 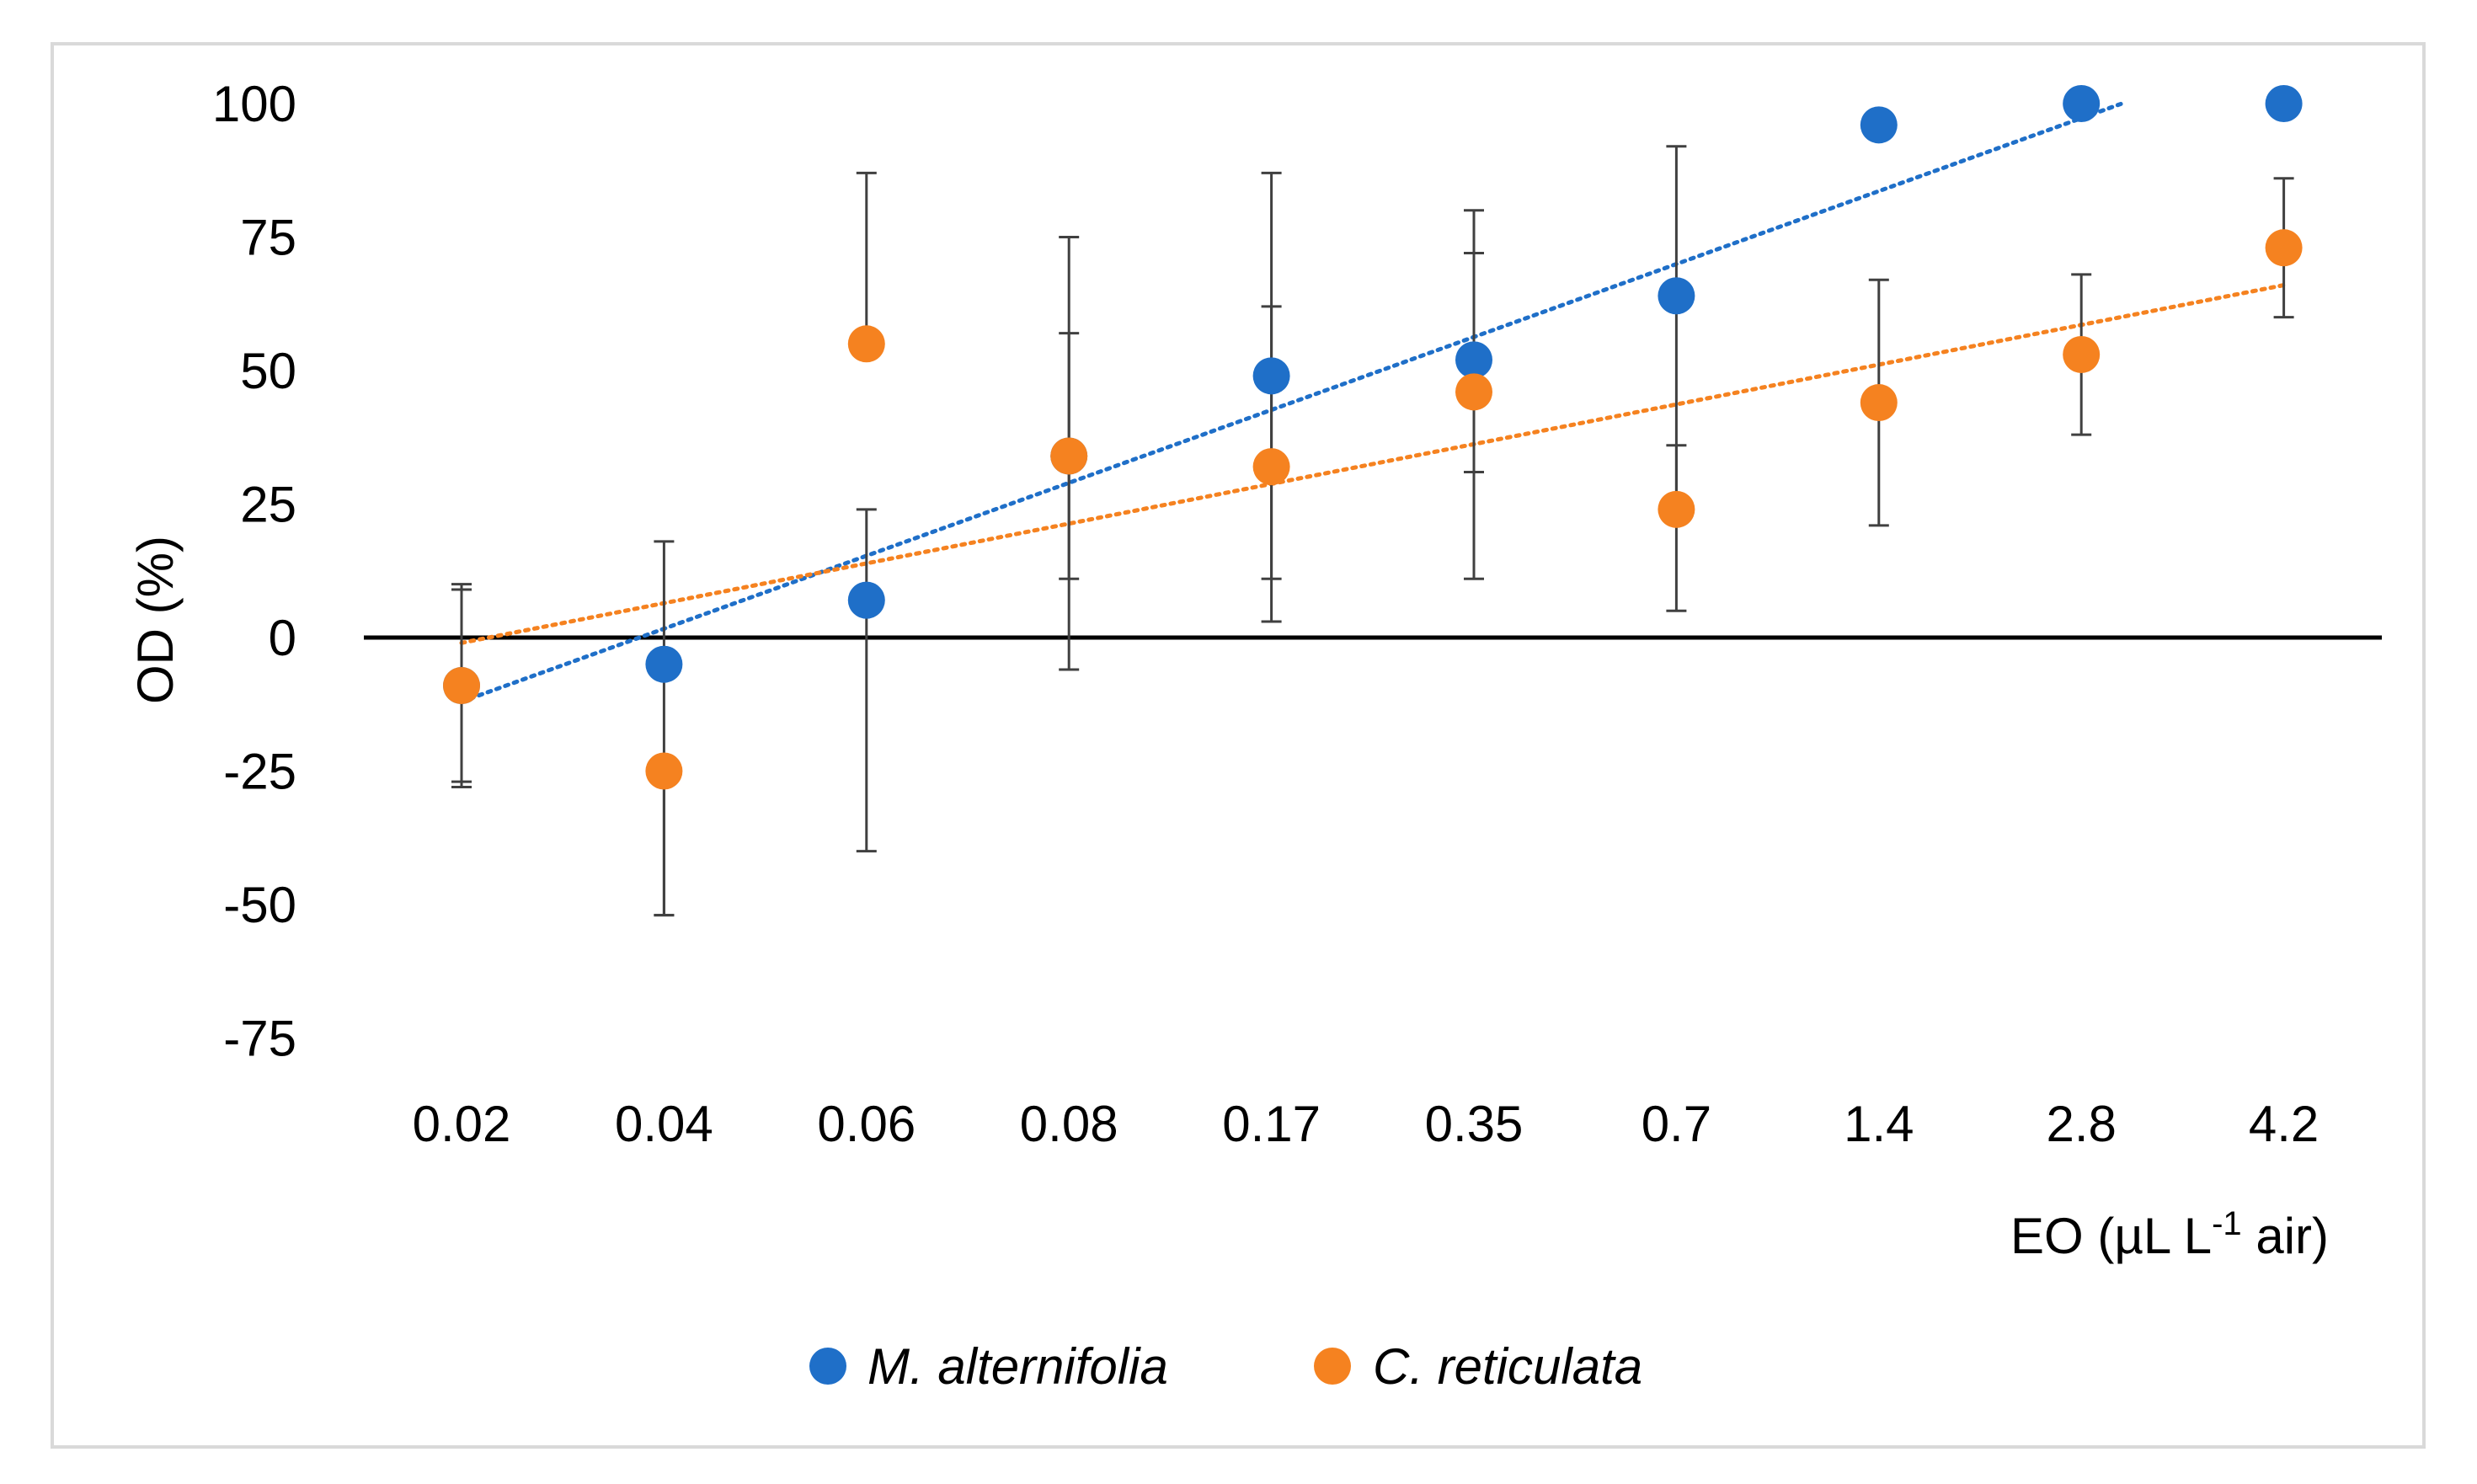 I want to click on y-tick-label: -25, so click(x=260, y=772).